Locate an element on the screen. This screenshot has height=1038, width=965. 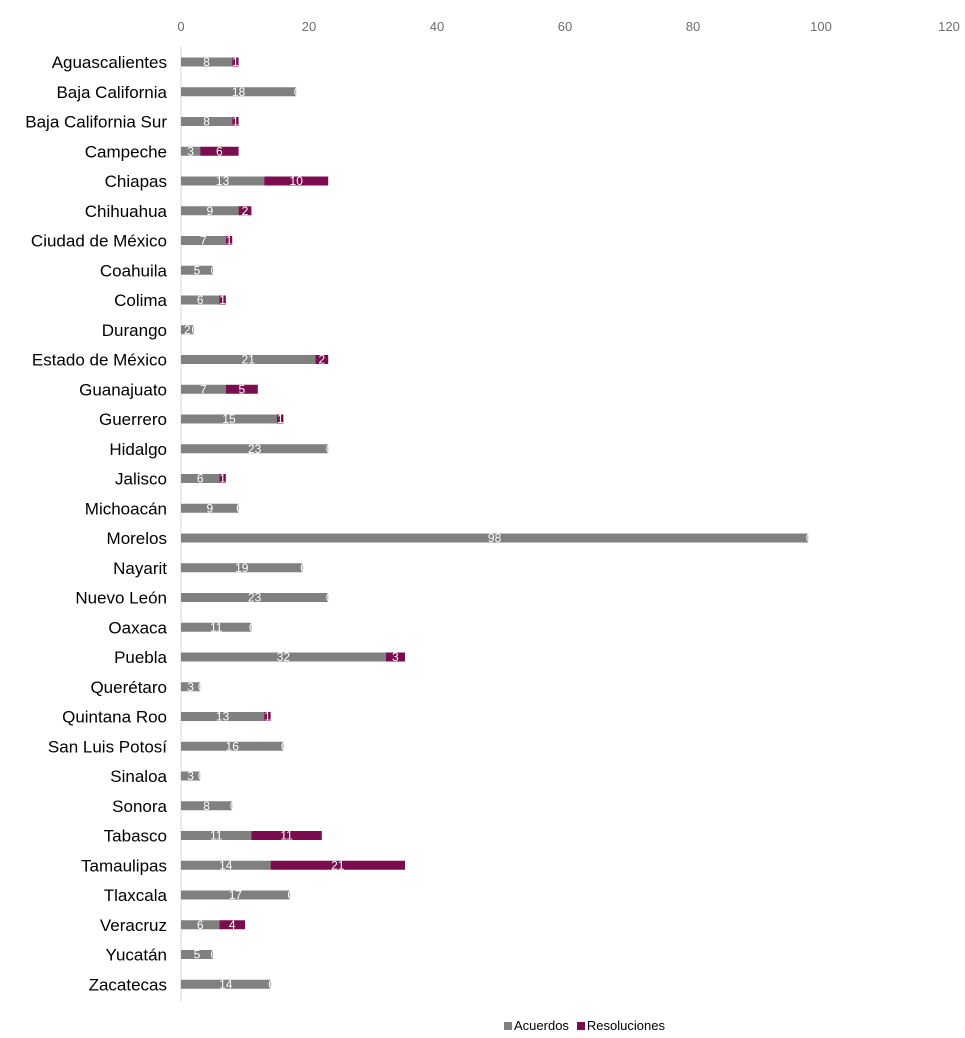
category-label: Michoacán is located at coordinates (126, 508).